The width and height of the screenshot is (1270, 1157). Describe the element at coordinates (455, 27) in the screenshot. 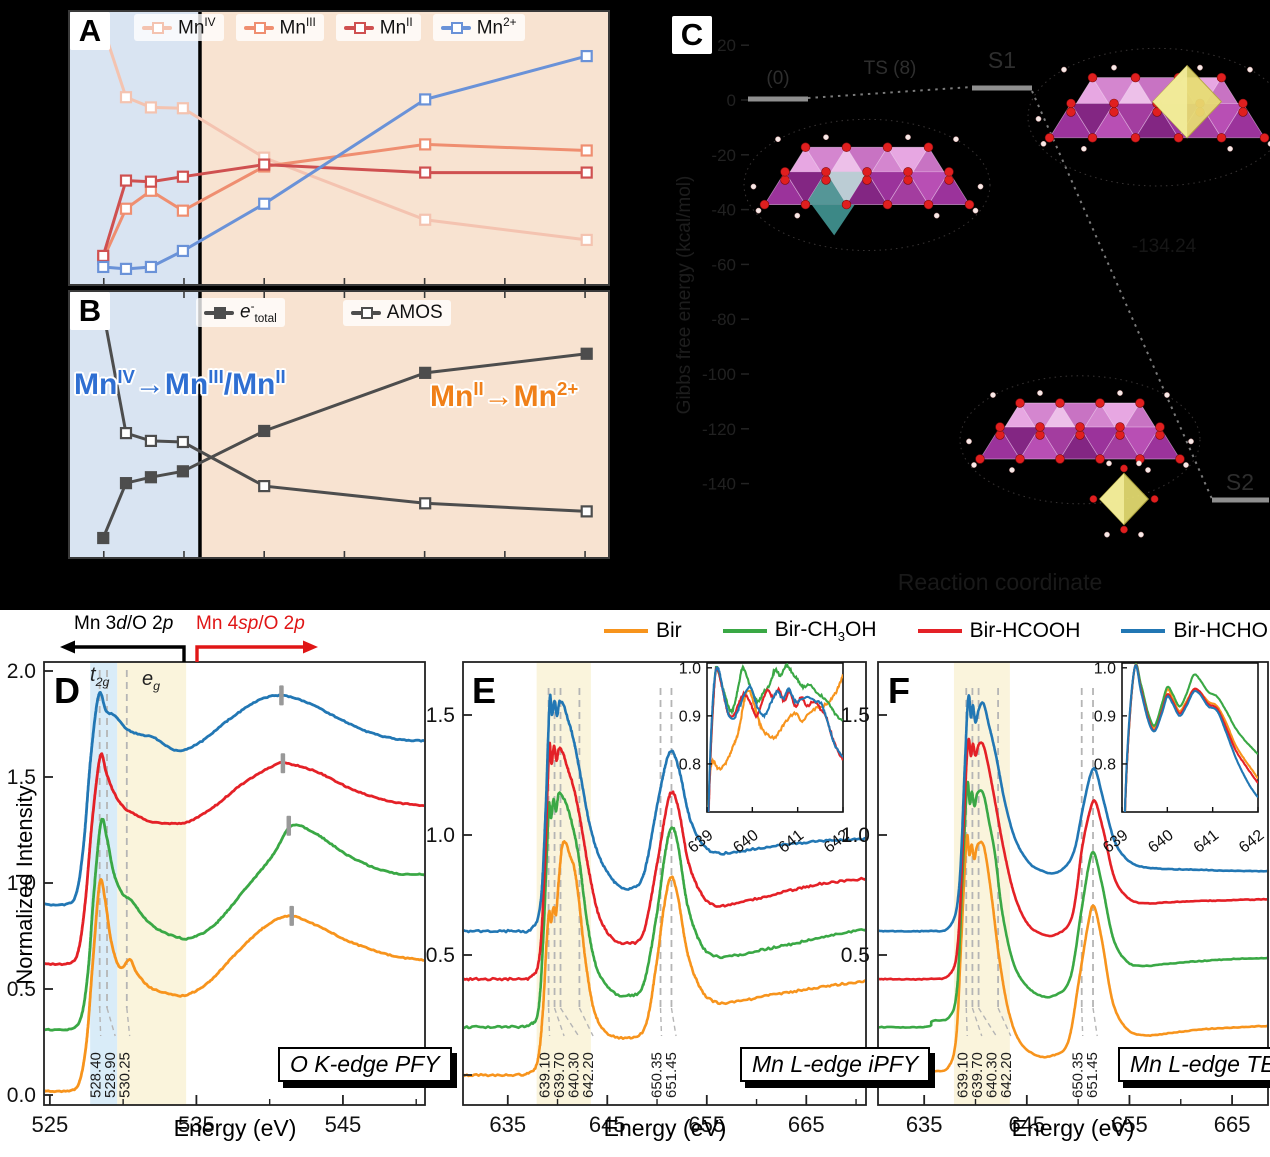

I see `legend-marker-mn2plus` at that location.